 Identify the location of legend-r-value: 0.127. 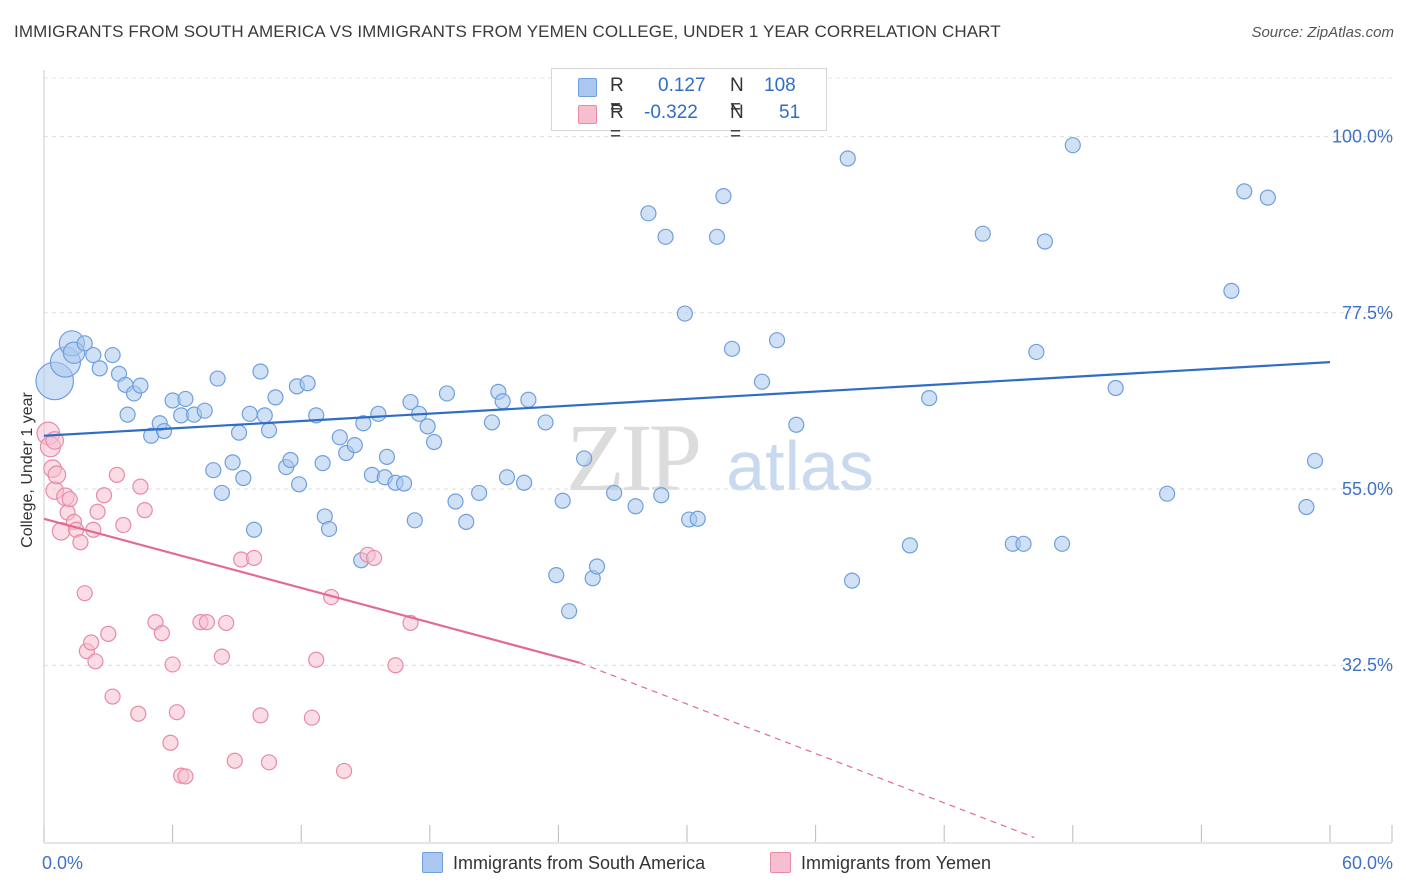
(682, 85).